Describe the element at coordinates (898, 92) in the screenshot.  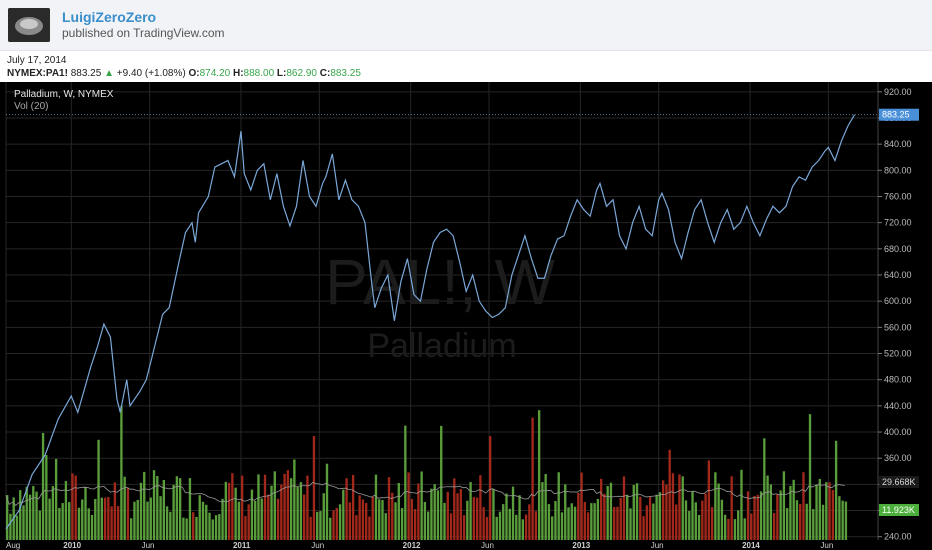
I see `price-tick-label: 920.00` at that location.